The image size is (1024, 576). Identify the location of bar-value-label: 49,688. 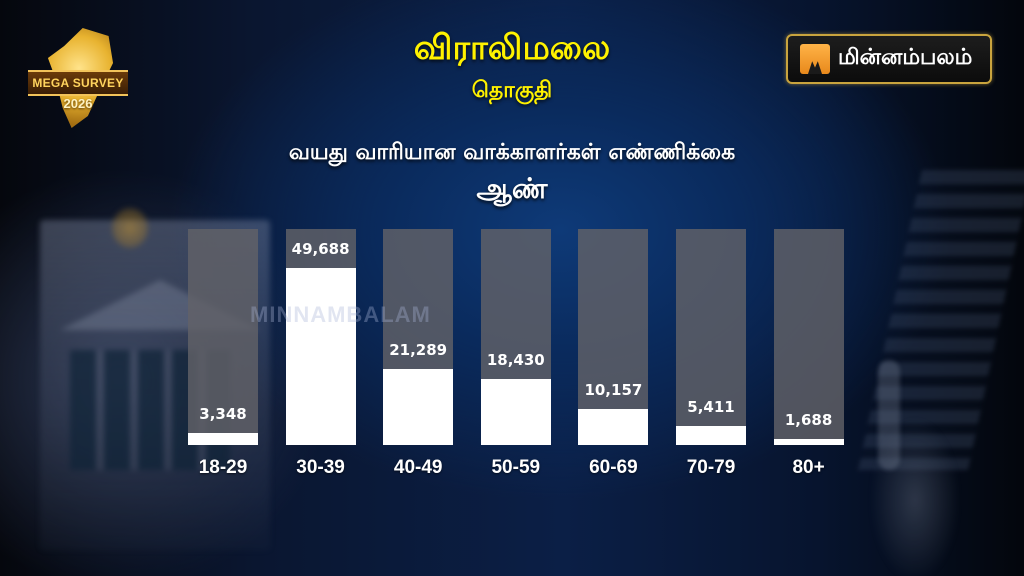
(320, 249).